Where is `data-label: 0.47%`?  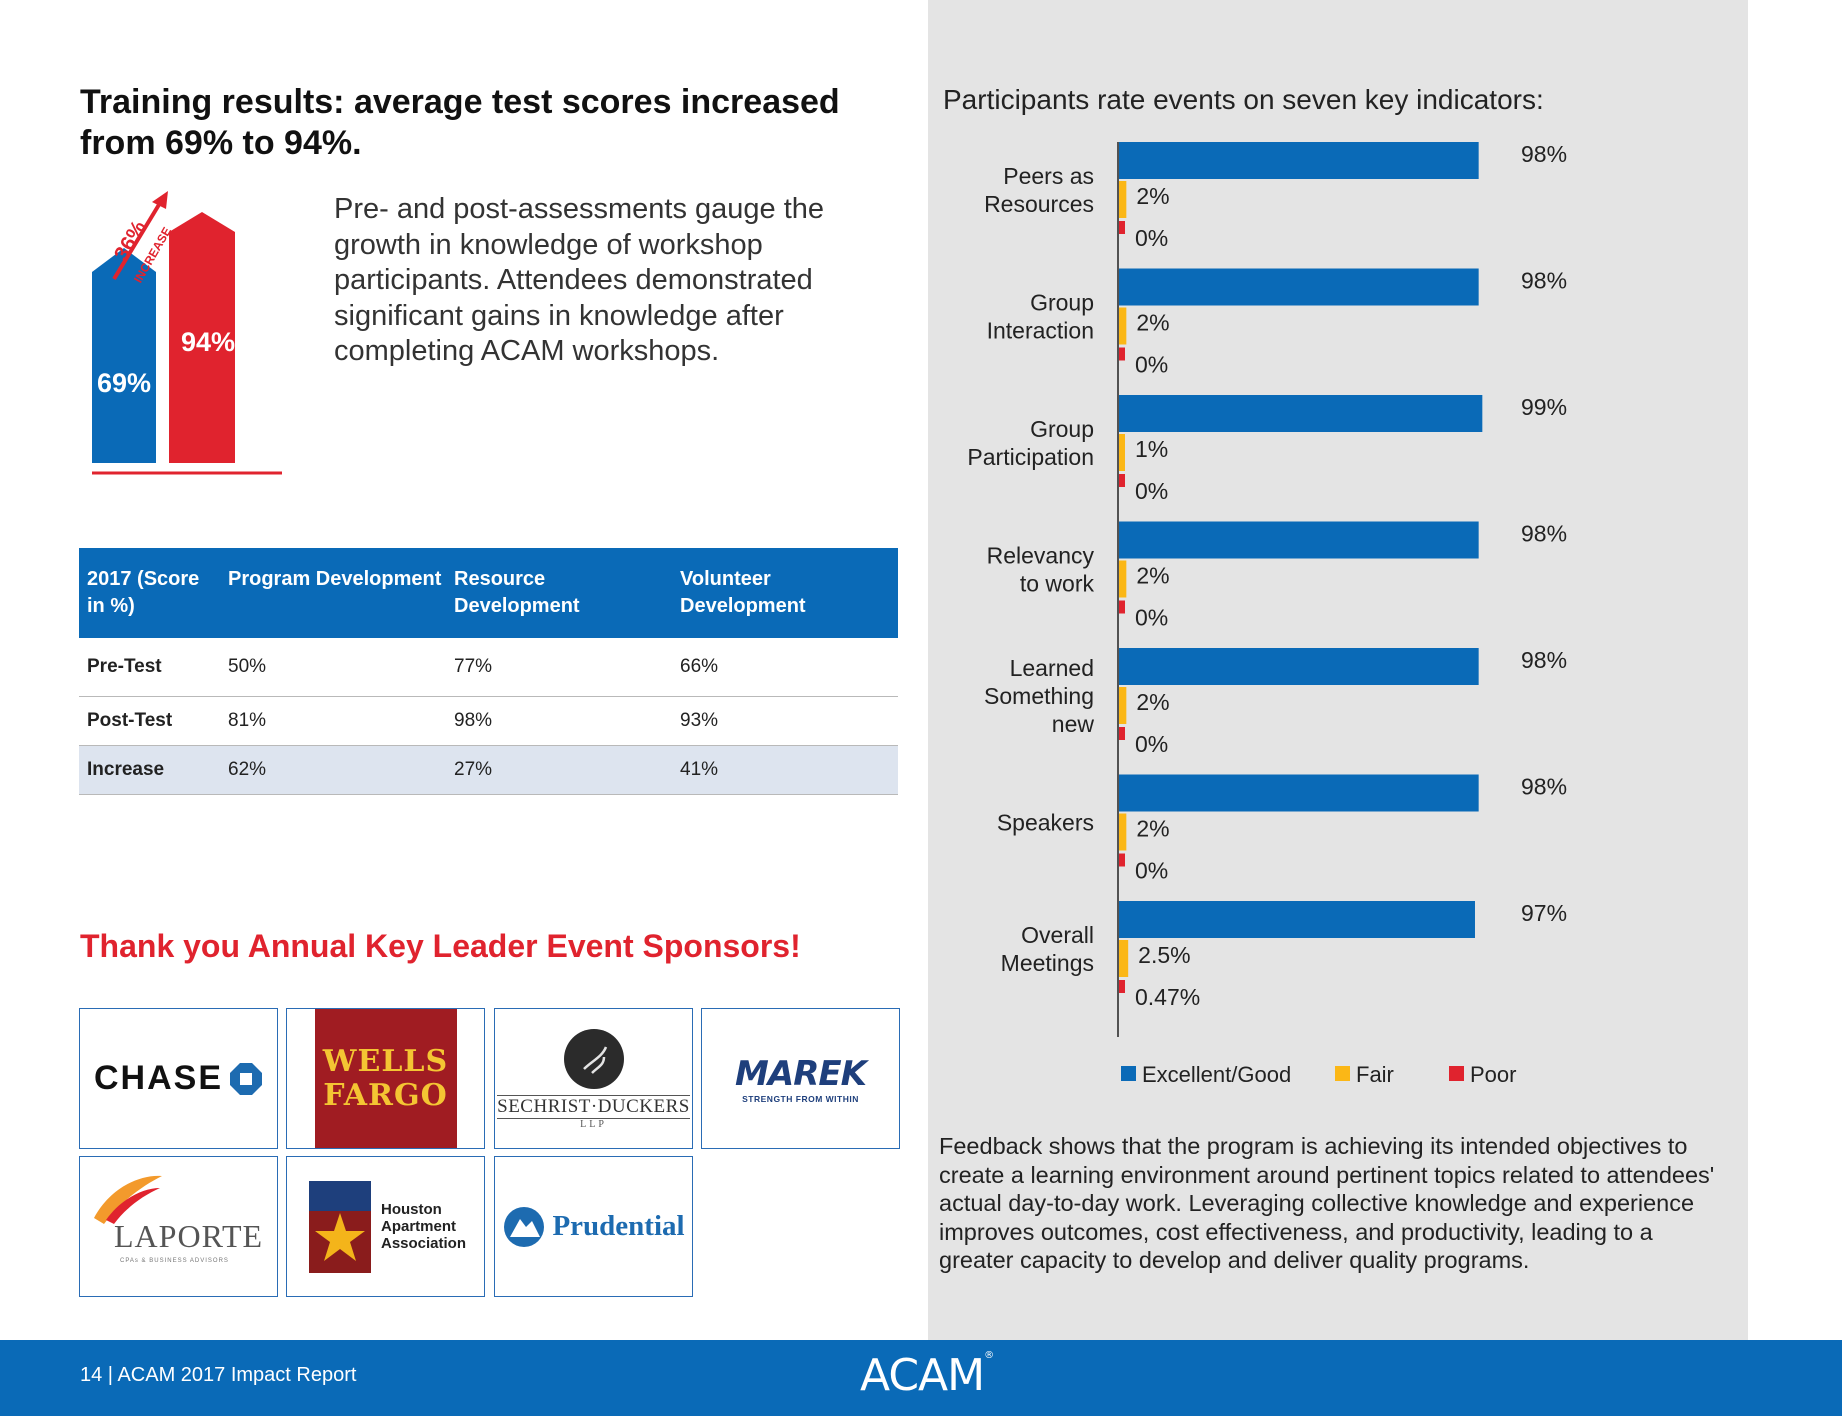 data-label: 0.47% is located at coordinates (1167, 997).